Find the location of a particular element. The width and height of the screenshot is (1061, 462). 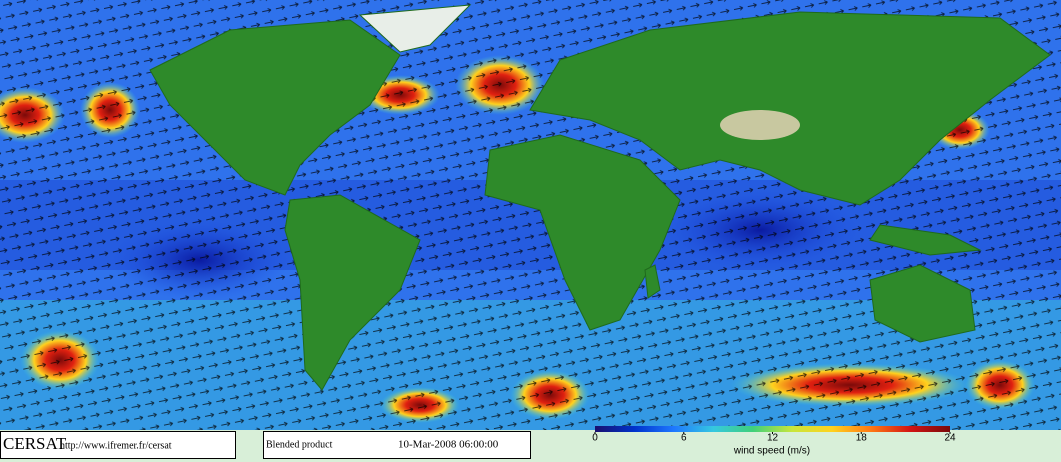

product: Blended product is located at coordinates (299, 444).